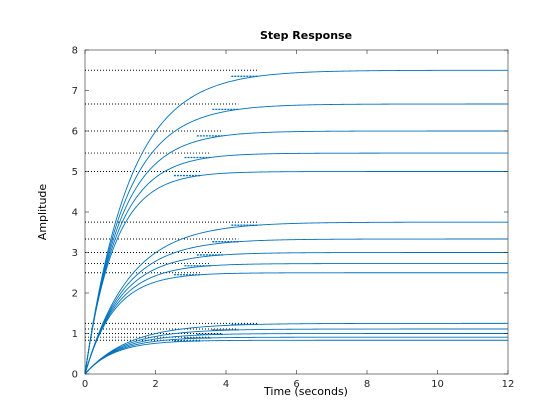 This screenshot has width=560, height=420. I want to click on y-tick-label: 3, so click(75, 253).